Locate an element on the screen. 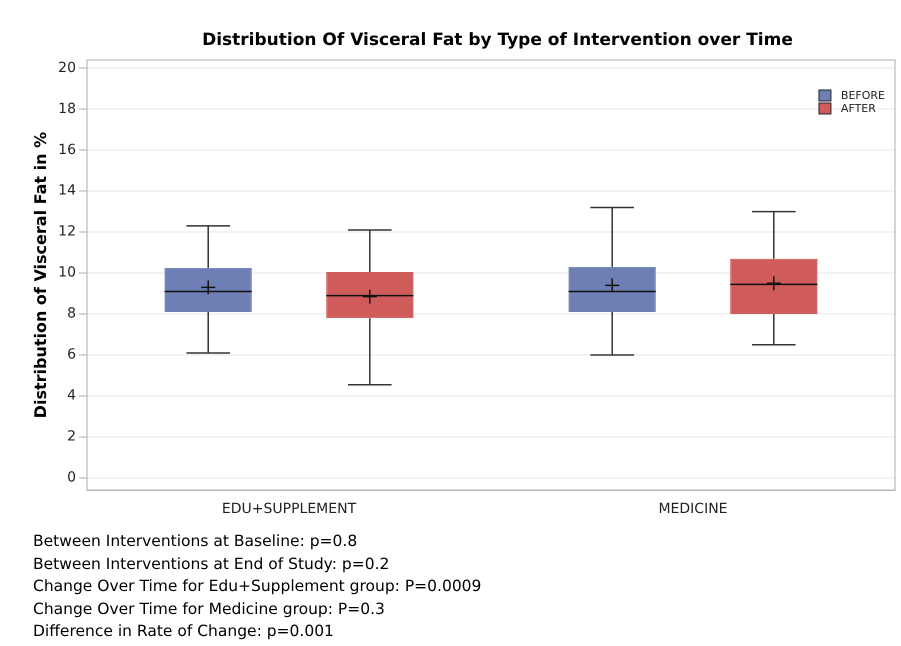 The image size is (901, 646). legend-label: AFTER is located at coordinates (858, 108).